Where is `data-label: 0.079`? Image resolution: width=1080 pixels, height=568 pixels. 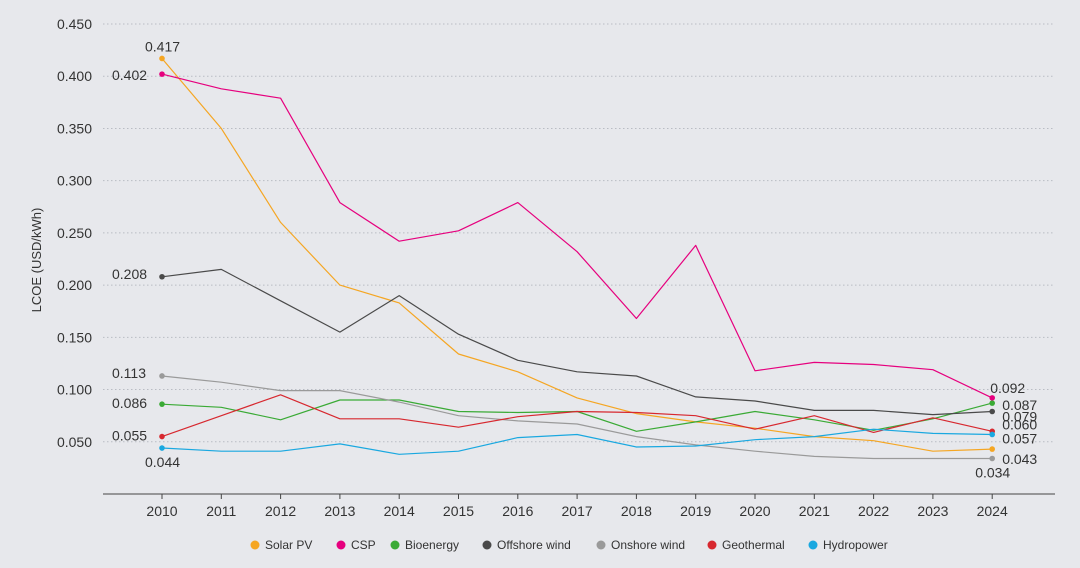
data-label: 0.079 is located at coordinates (1019, 416).